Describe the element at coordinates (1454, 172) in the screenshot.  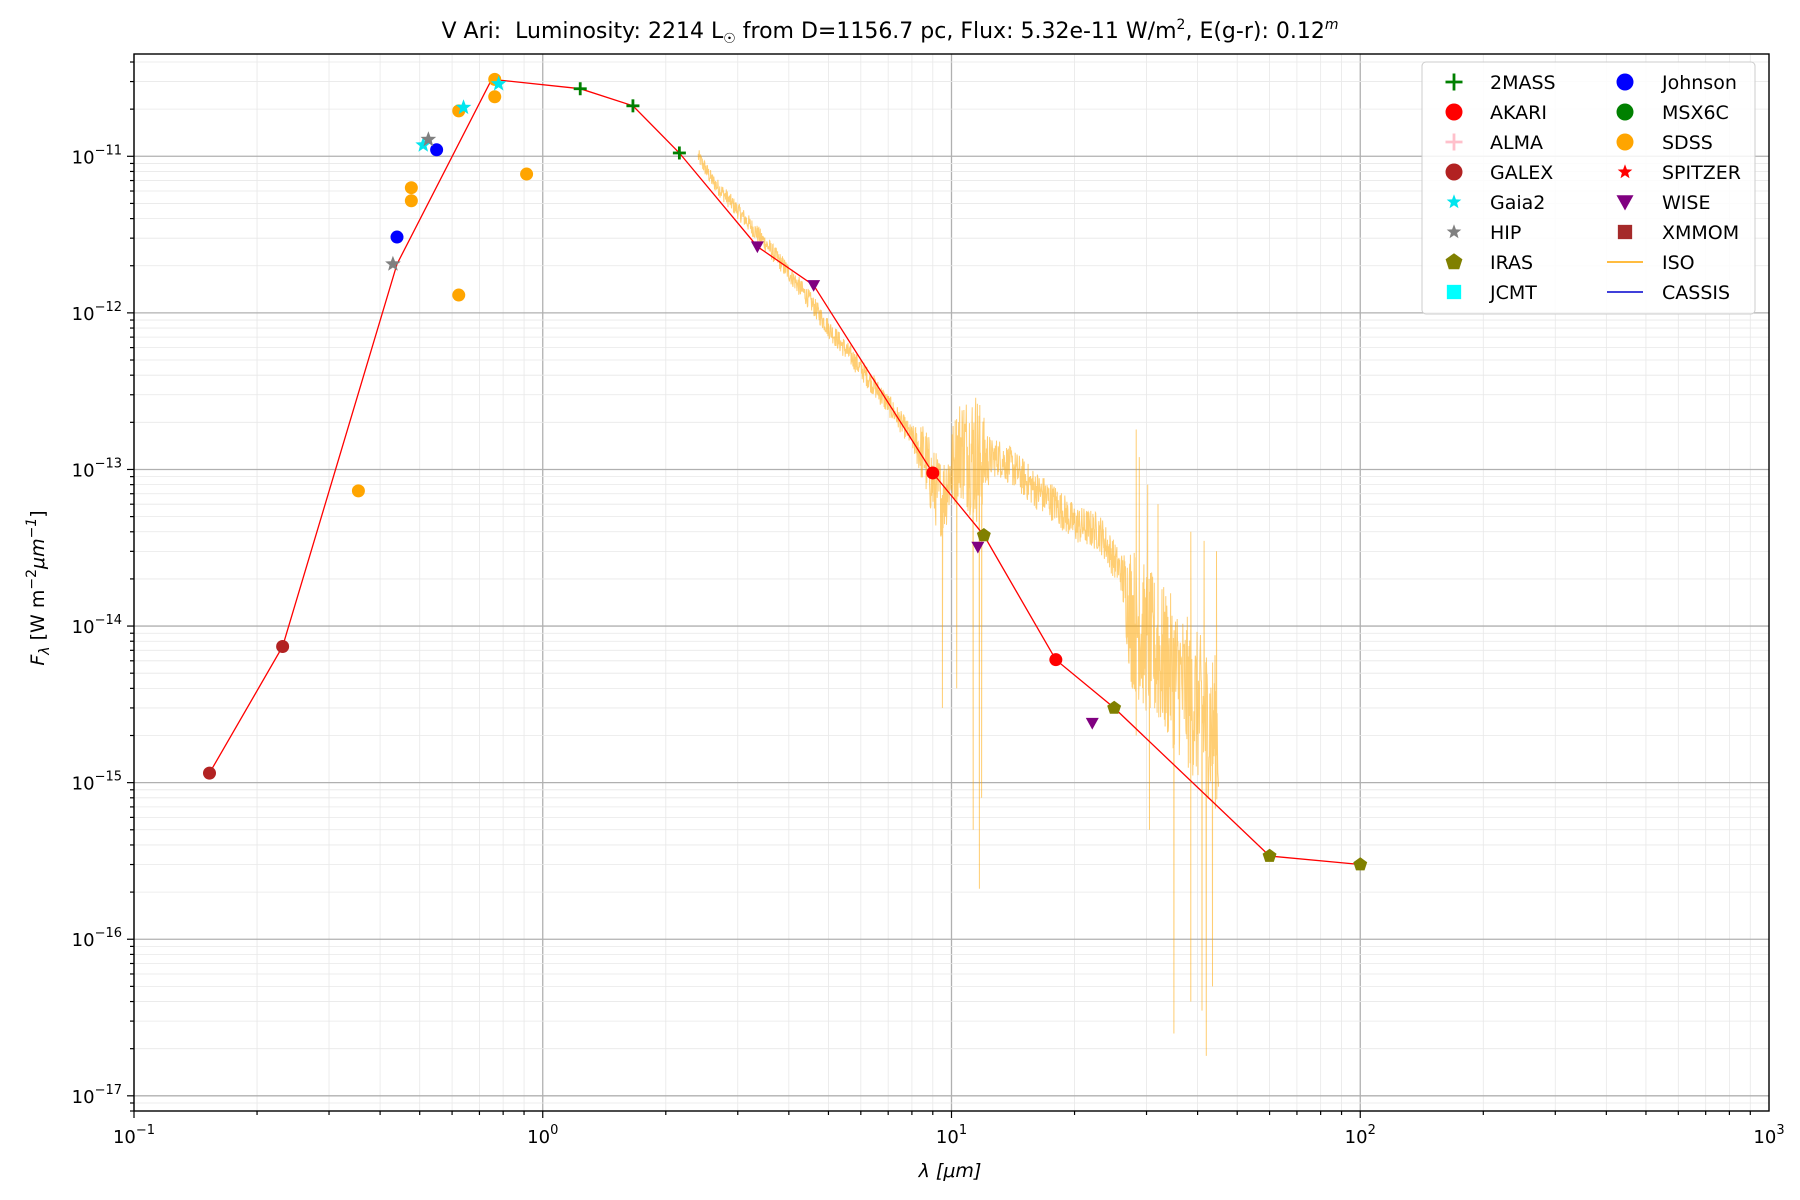
I see `legend-marker-galex` at that location.